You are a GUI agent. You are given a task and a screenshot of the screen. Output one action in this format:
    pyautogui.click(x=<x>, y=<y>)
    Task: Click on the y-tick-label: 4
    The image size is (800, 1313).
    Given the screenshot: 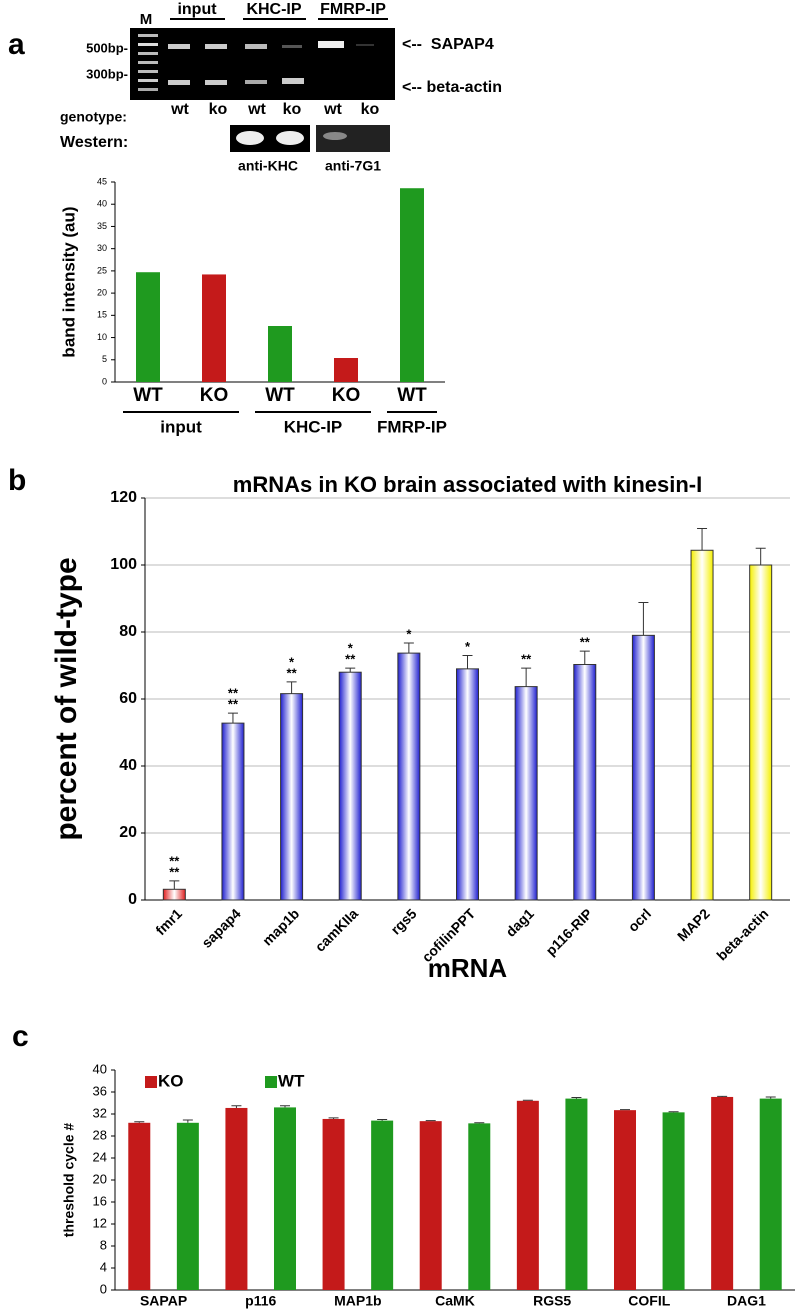 What is the action you would take?
    pyautogui.click(x=103, y=1266)
    